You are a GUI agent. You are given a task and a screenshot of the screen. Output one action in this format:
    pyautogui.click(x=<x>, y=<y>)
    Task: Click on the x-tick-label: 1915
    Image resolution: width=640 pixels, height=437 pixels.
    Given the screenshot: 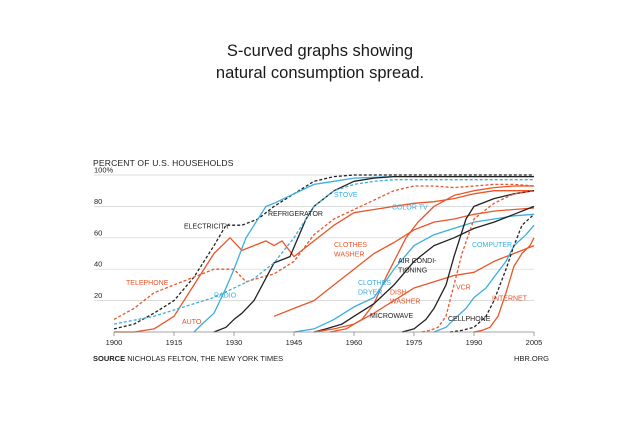 What is the action you would take?
    pyautogui.click(x=174, y=342)
    